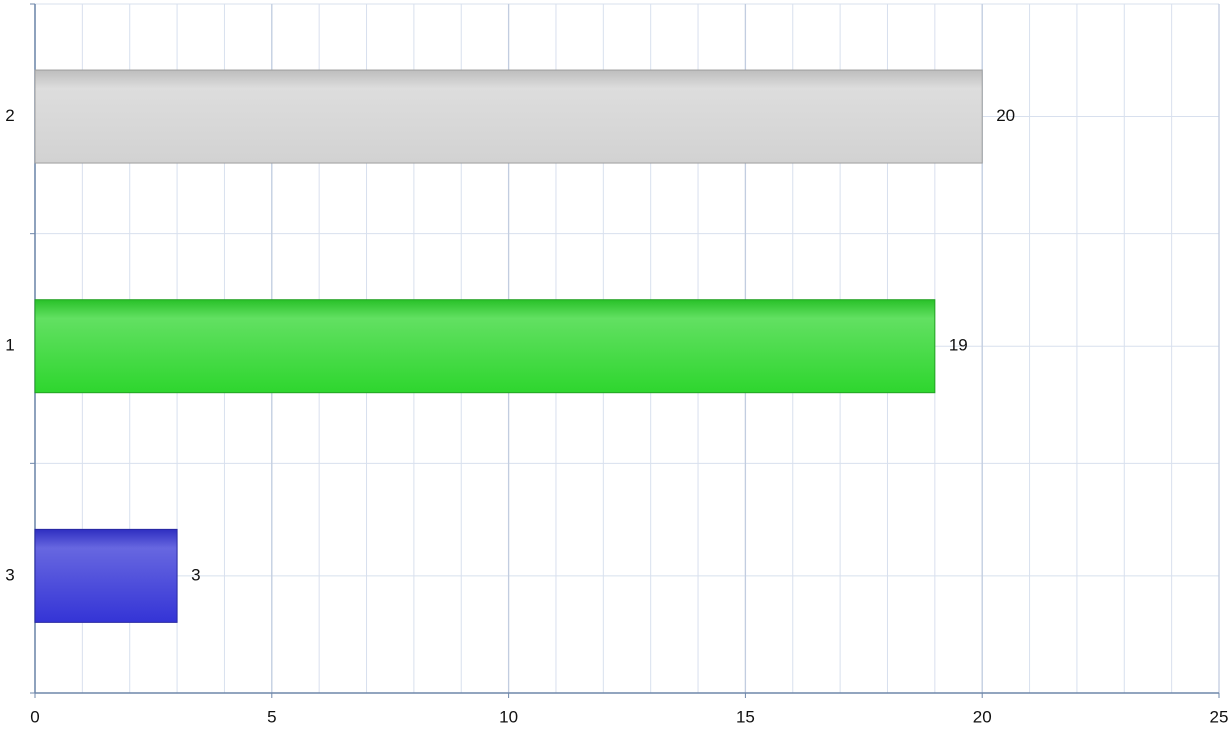  I want to click on y-tick-label: 2, so click(9, 115).